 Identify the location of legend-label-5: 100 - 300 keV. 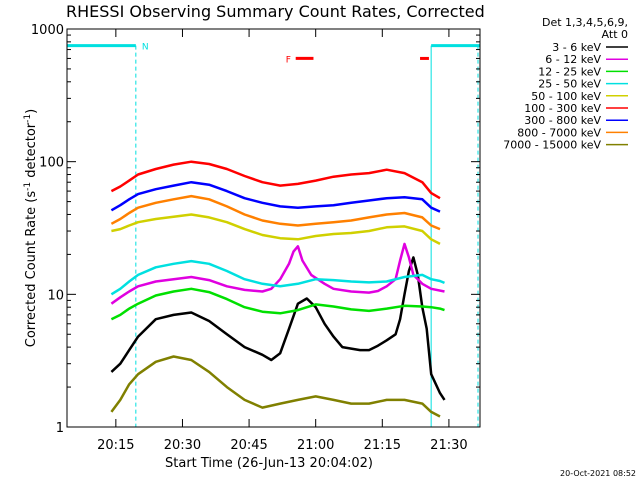
(562, 108).